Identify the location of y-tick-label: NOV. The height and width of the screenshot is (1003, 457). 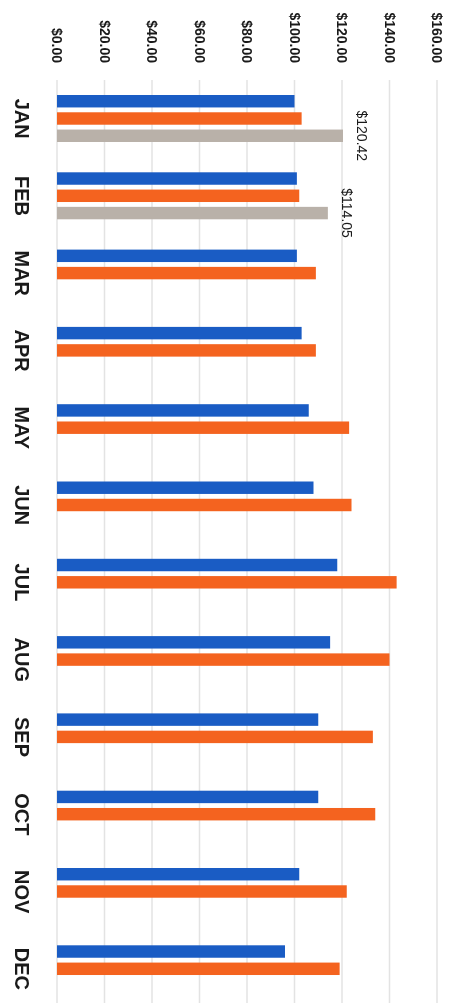
(22, 891).